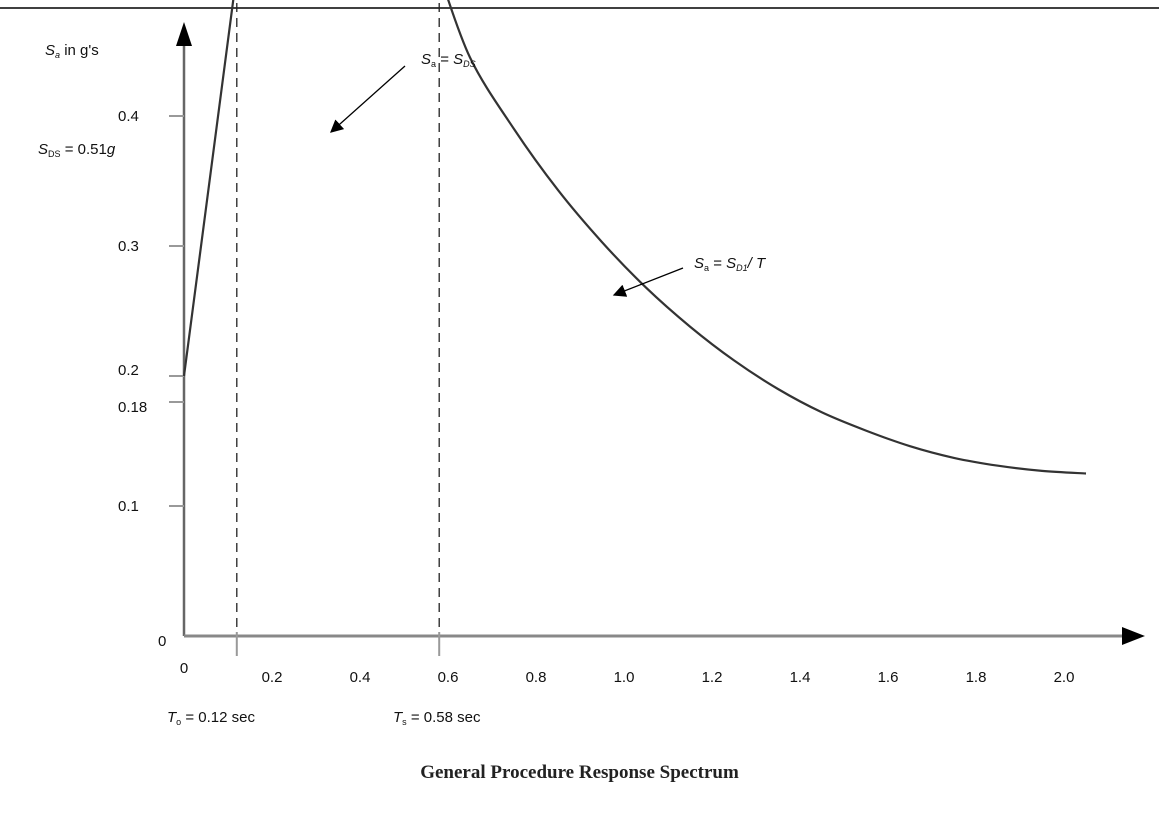 Image resolution: width=1159 pixels, height=816 pixels. I want to click on x-tick-label: 0.4, so click(360, 677).